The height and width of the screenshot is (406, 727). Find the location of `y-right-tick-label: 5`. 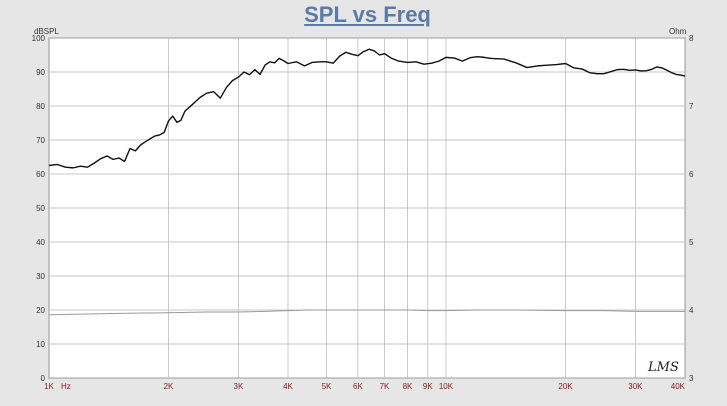

y-right-tick-label: 5 is located at coordinates (691, 242).